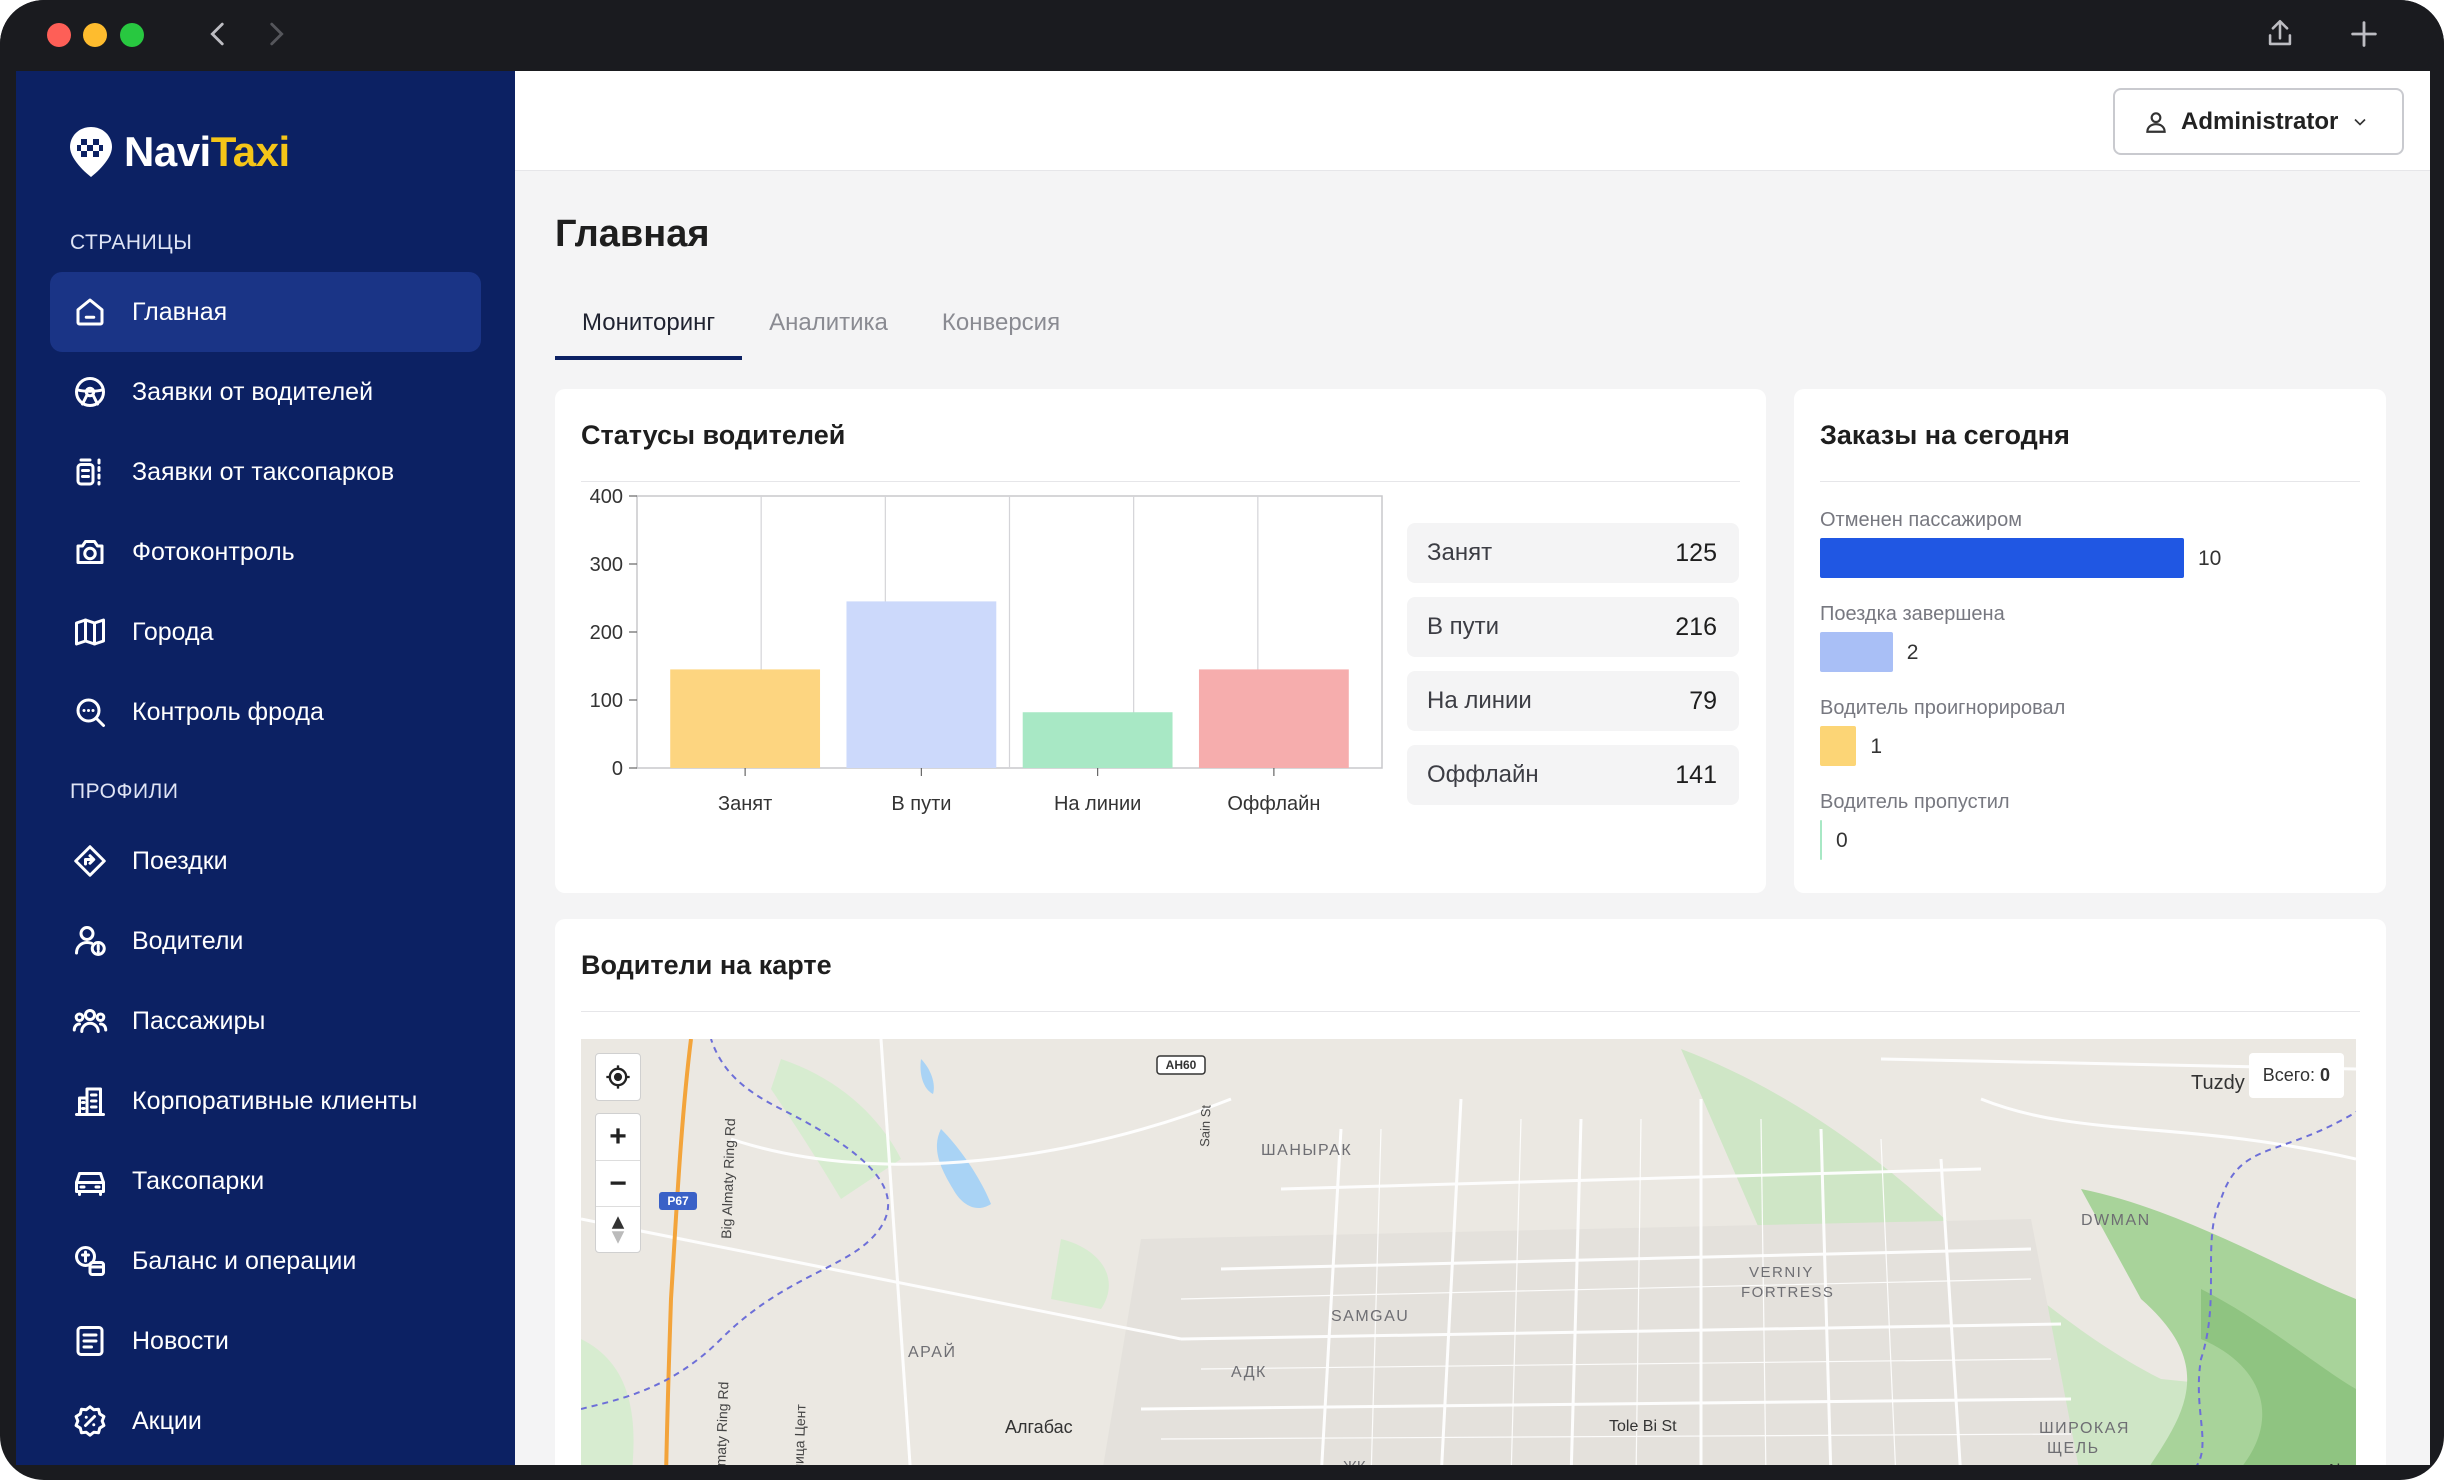 This screenshot has height=1480, width=2444. Describe the element at coordinates (253, 391) in the screenshot. I see `sidebar-item-label: Заявки от водителей` at that location.